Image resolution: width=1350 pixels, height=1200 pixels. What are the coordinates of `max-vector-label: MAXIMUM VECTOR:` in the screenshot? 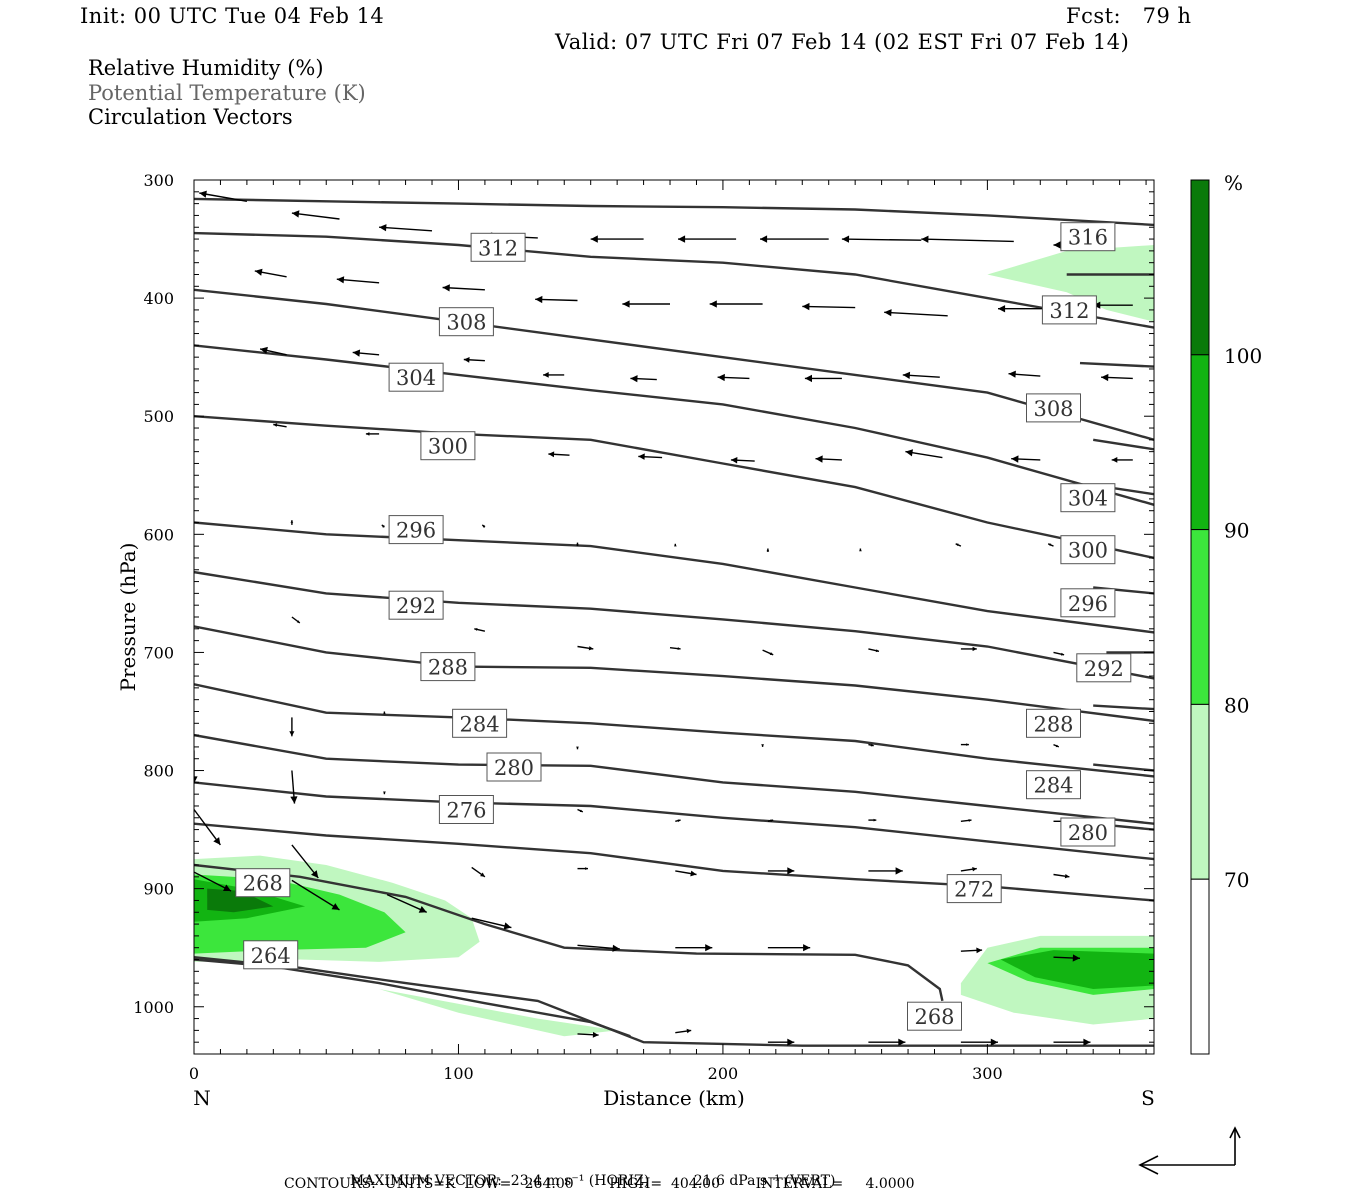 It's located at (425, 1181).